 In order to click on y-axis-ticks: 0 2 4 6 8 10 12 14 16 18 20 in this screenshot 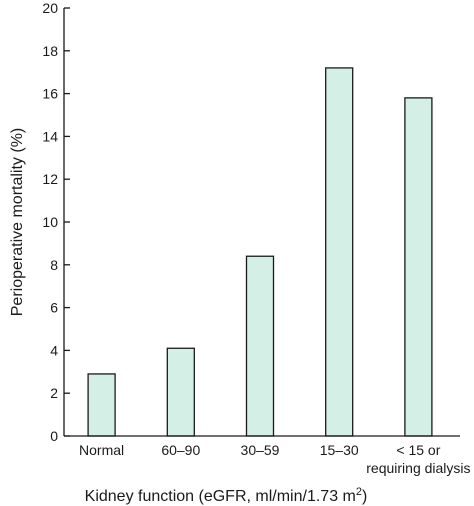, I will do `click(56, 222)`.